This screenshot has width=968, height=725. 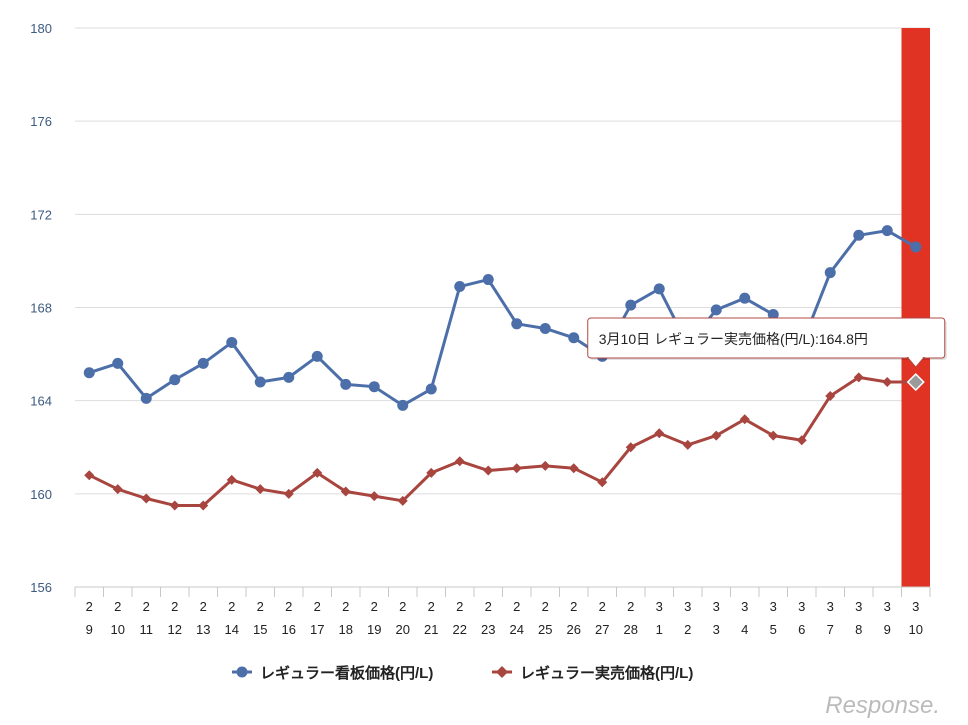 I want to click on x-tick-label: 21, so click(x=431, y=629).